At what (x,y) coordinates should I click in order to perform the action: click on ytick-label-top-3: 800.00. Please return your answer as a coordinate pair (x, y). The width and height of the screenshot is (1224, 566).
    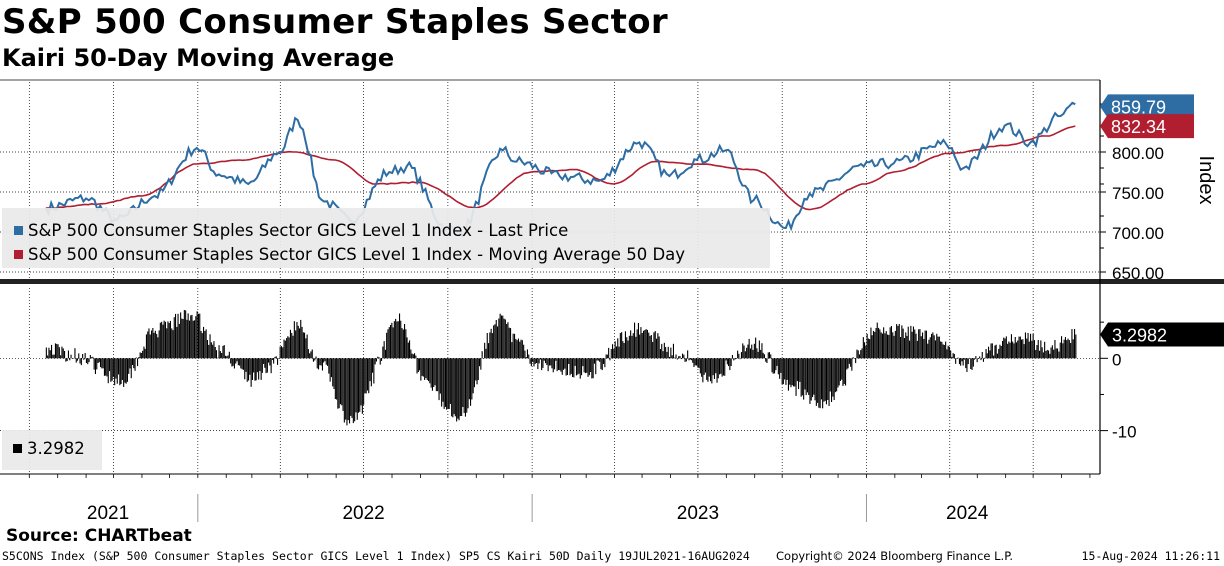
    Looking at the image, I should click on (1138, 153).